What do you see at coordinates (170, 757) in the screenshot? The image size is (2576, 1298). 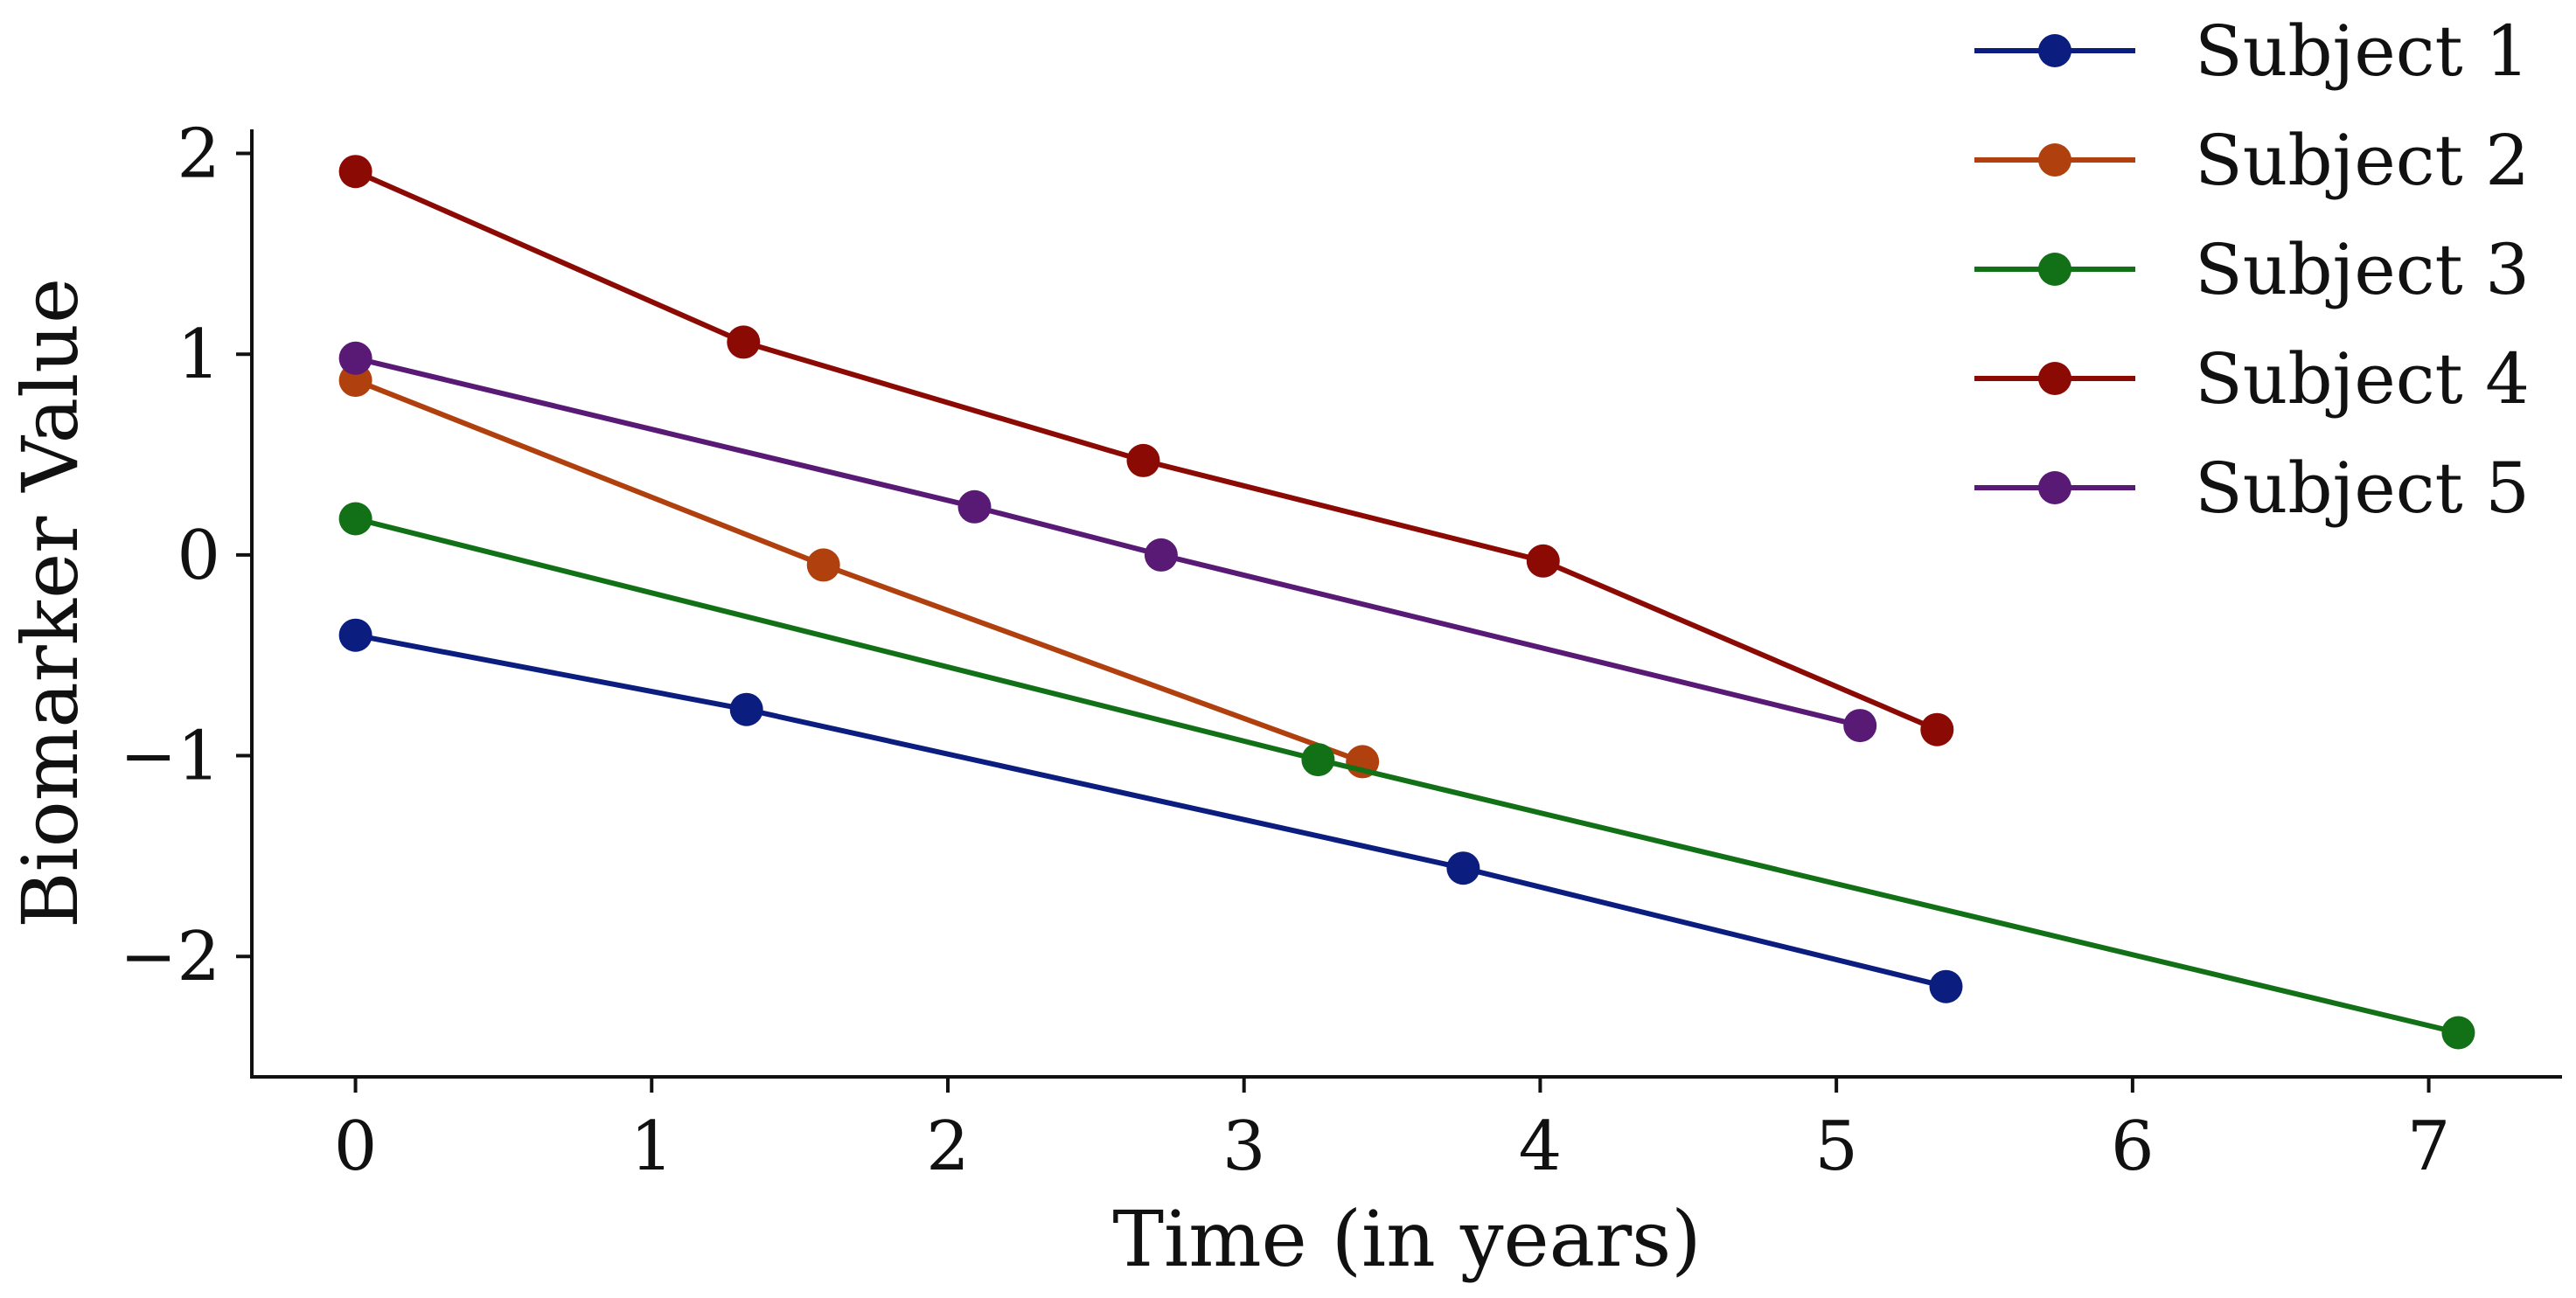 I see `y-tick-label: −1` at bounding box center [170, 757].